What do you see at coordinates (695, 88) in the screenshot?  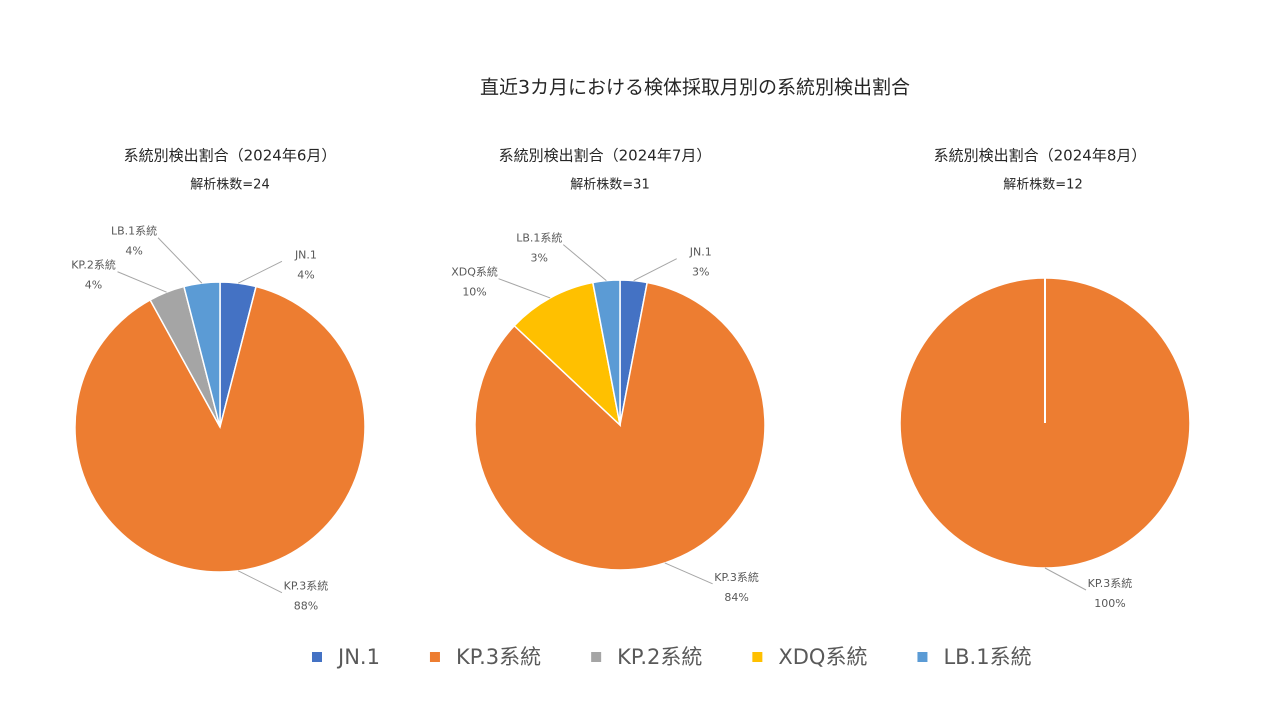 I see `main-title: 直近3カ月における検体採取月別の系統別検出割合` at bounding box center [695, 88].